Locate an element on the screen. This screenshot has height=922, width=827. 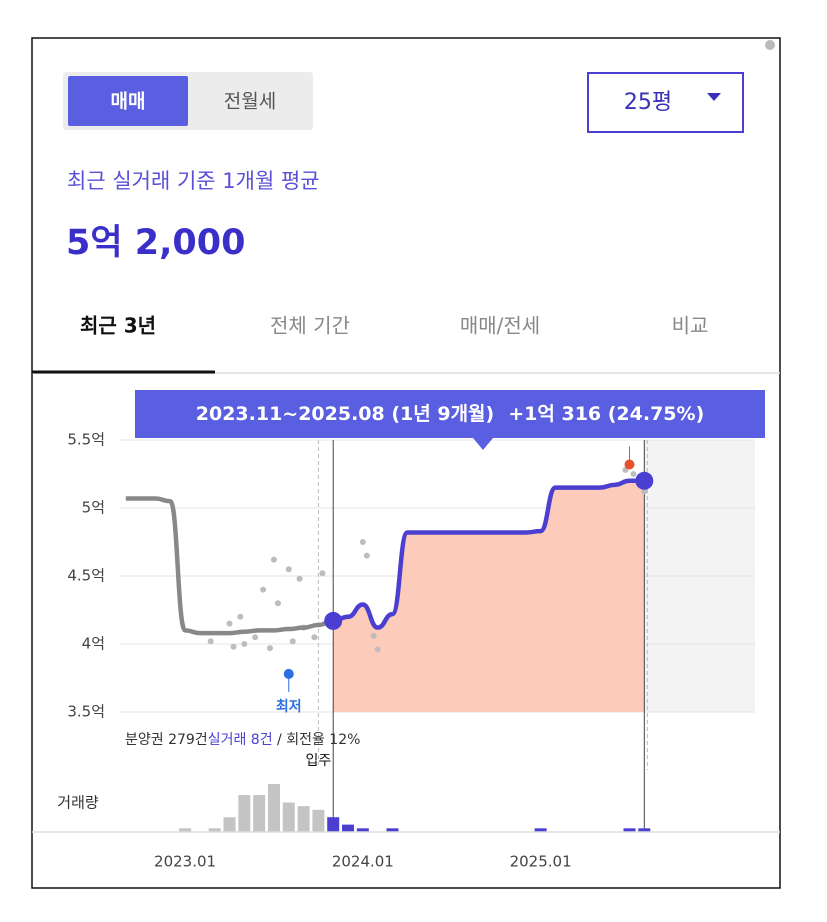
tab: 전체 기간 is located at coordinates (310, 326).